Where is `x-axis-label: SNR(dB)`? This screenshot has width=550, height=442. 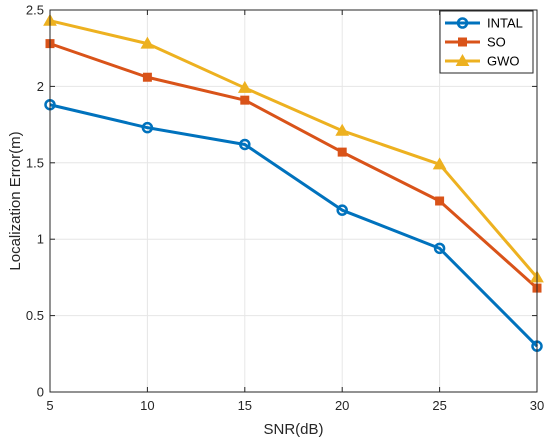
x-axis-label: SNR(dB) is located at coordinates (293, 429).